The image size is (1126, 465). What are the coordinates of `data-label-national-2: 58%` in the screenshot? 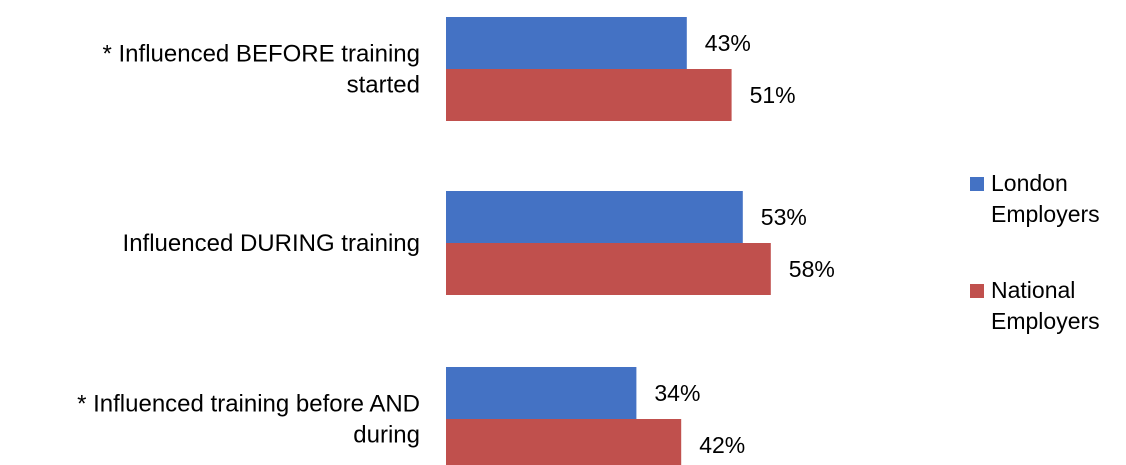 It's located at (812, 269).